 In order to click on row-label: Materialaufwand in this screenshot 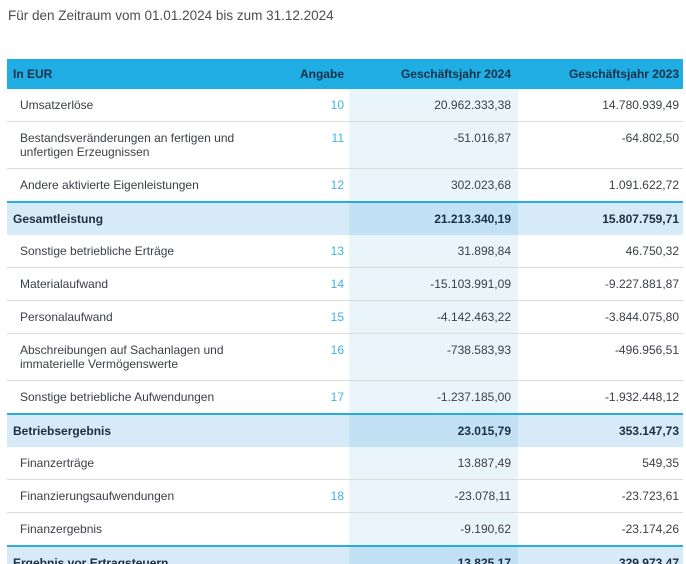, I will do `click(64, 284)`.